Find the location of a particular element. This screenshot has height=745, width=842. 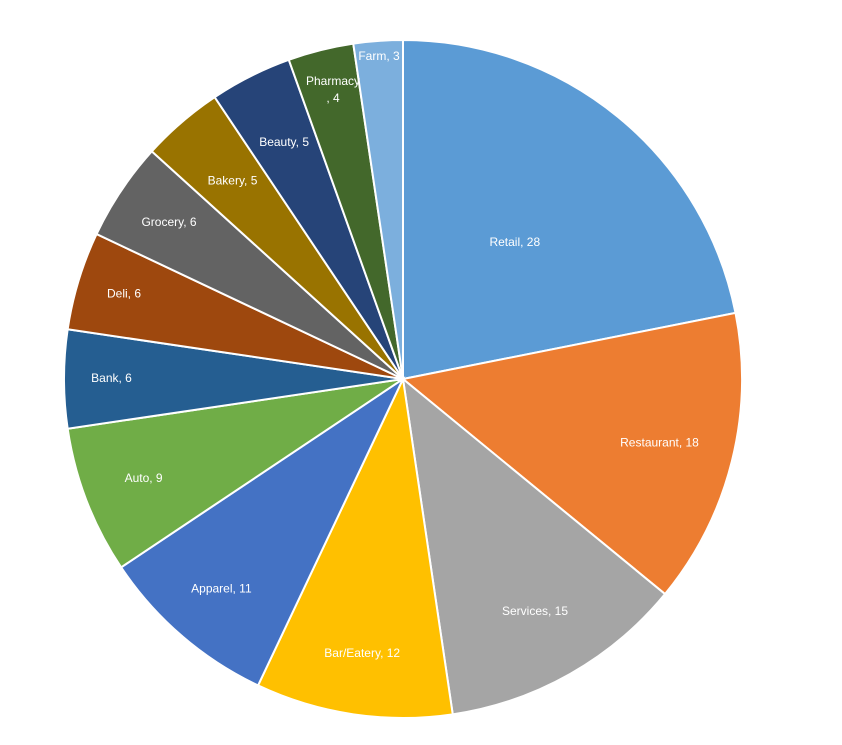

data-label-farm: Farm, 3 is located at coordinates (379, 56).